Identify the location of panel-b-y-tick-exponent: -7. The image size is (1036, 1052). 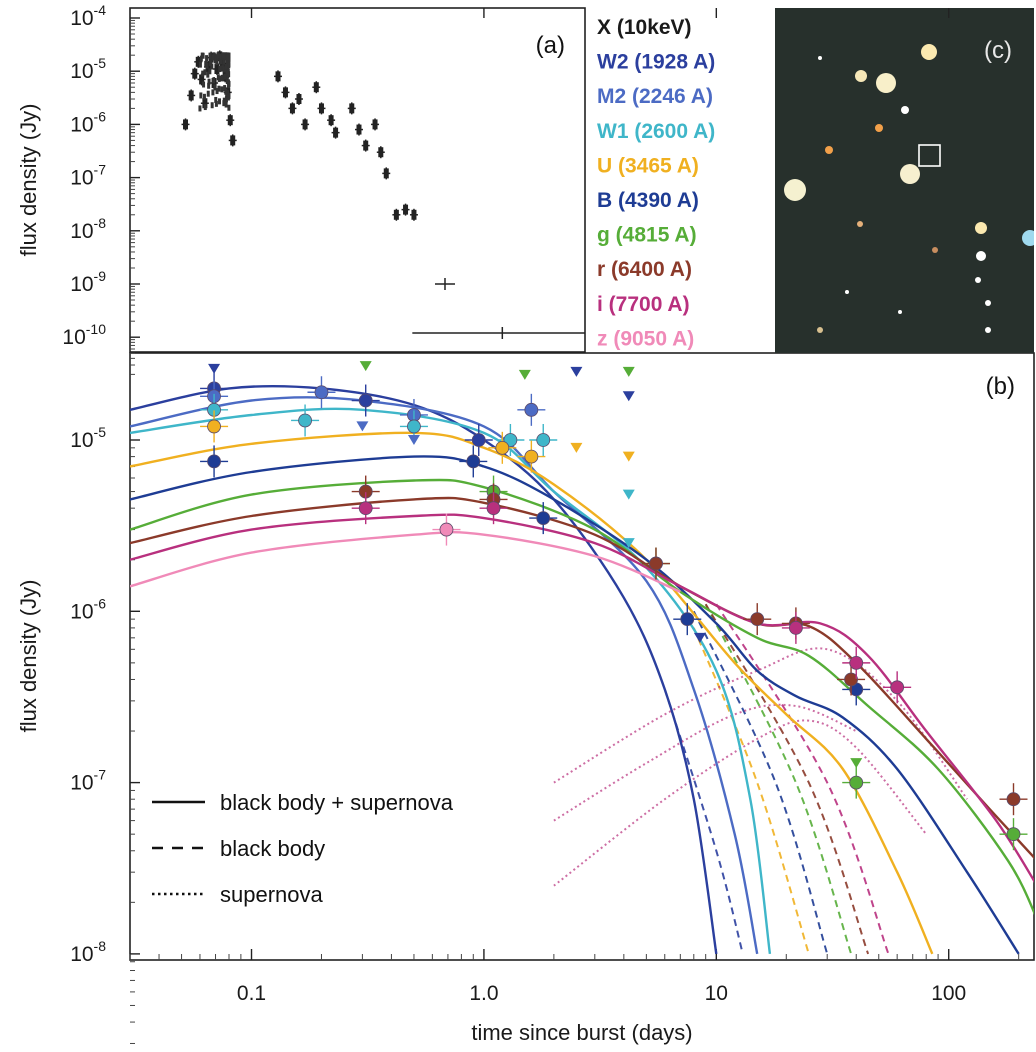
(100, 775).